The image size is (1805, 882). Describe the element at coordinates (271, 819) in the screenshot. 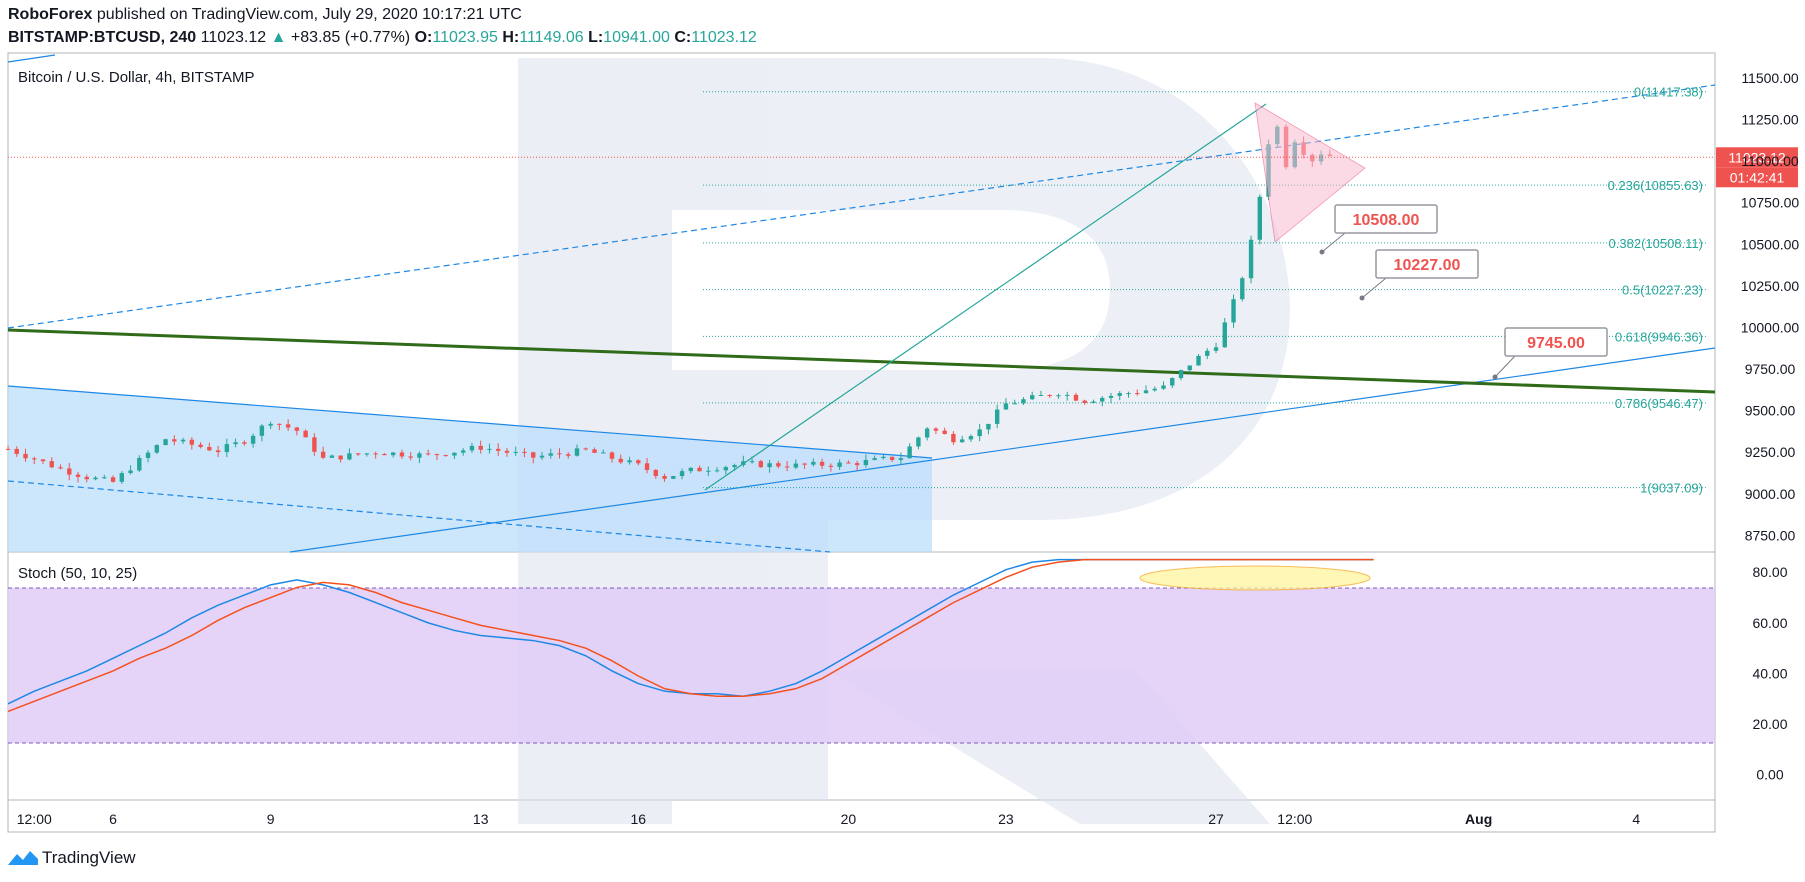

I see `time-tick-label: 9` at that location.